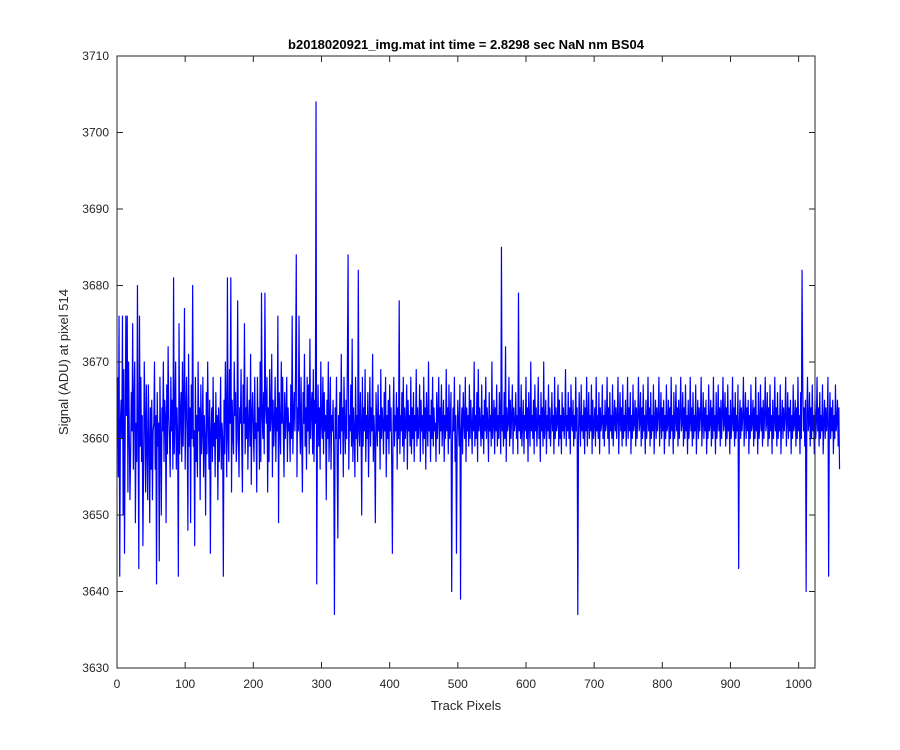 The image size is (900, 750). What do you see at coordinates (321, 684) in the screenshot?
I see `x-tick-label: 300` at bounding box center [321, 684].